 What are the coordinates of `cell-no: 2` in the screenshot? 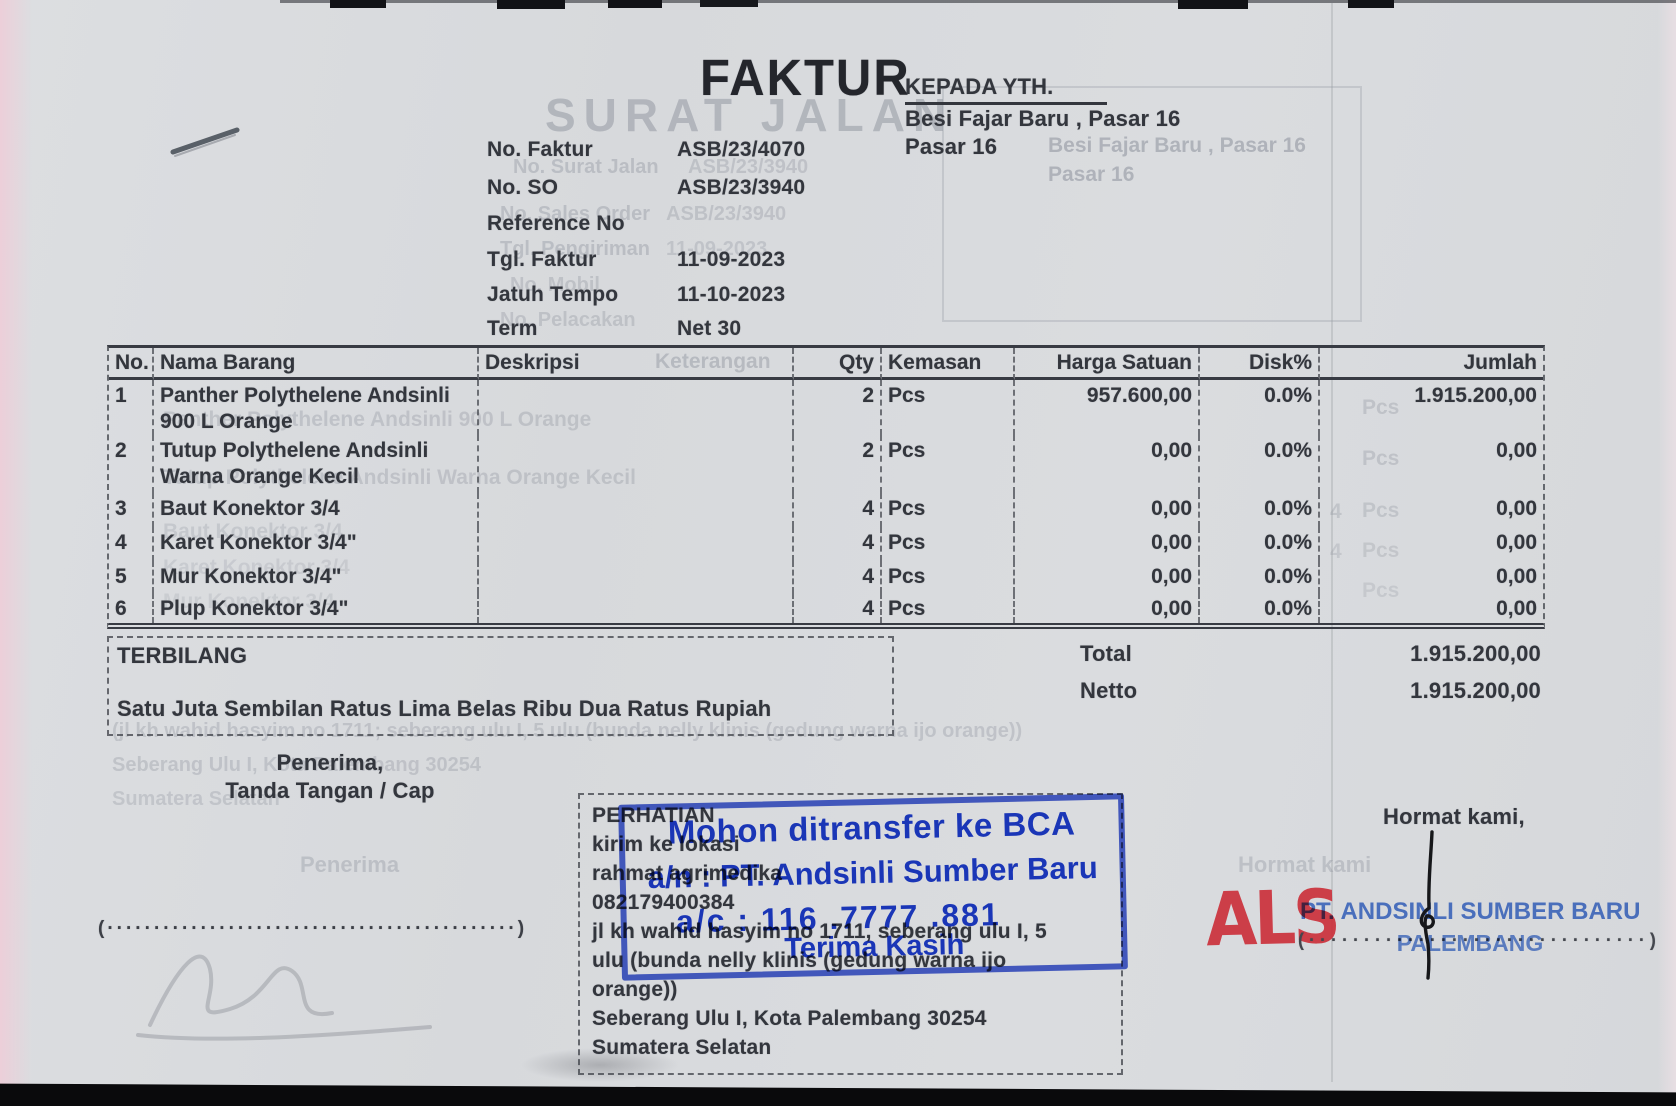 It's located at (131, 464).